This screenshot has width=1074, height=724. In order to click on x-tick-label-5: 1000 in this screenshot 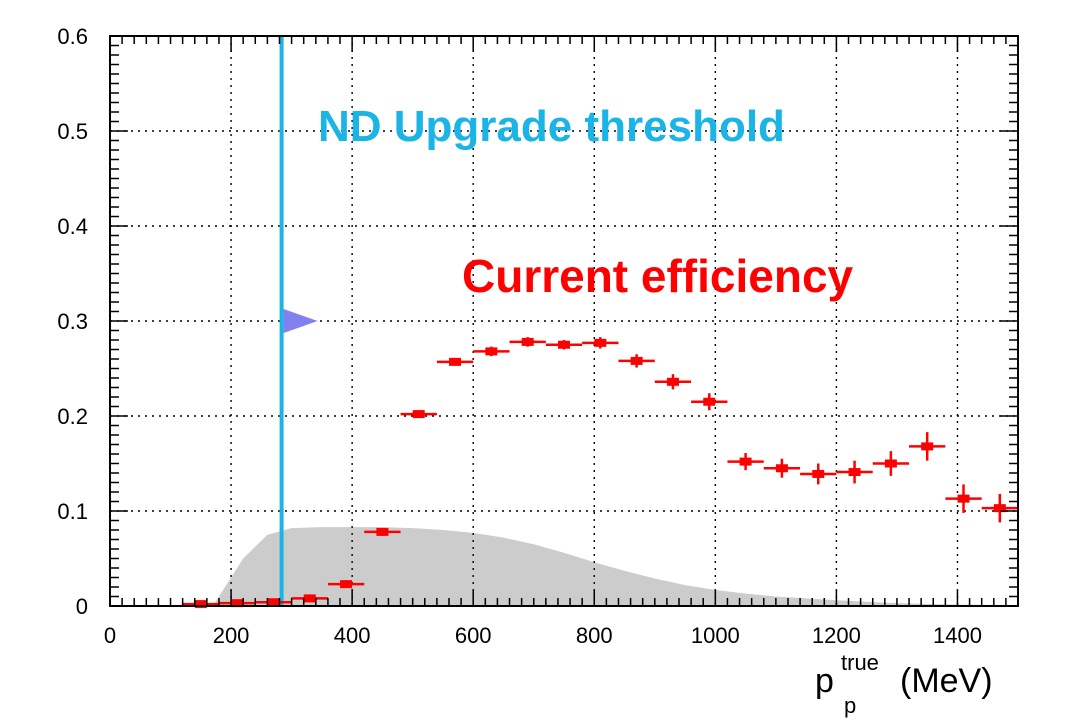, I will do `click(715, 635)`.